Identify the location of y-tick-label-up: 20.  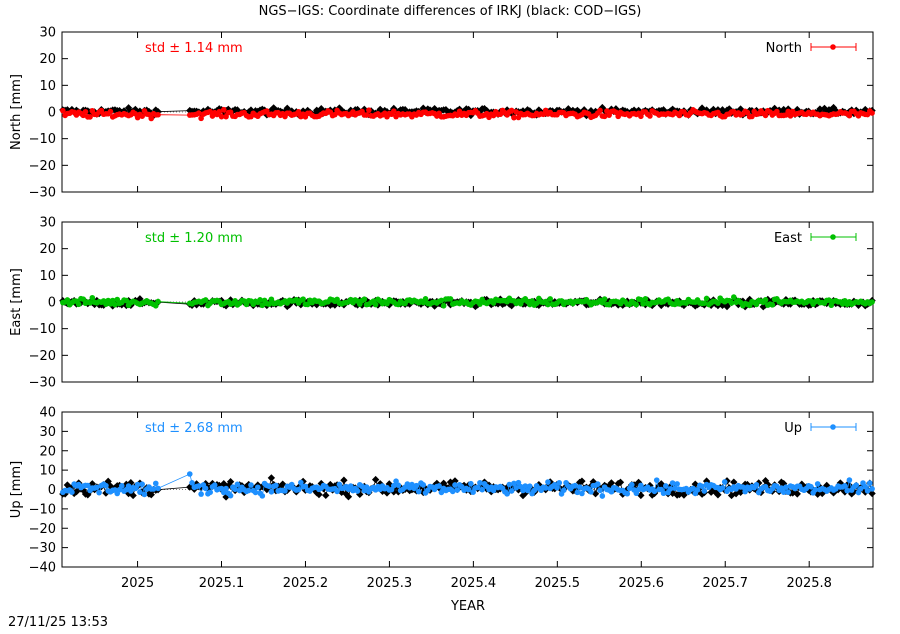
(47, 451).